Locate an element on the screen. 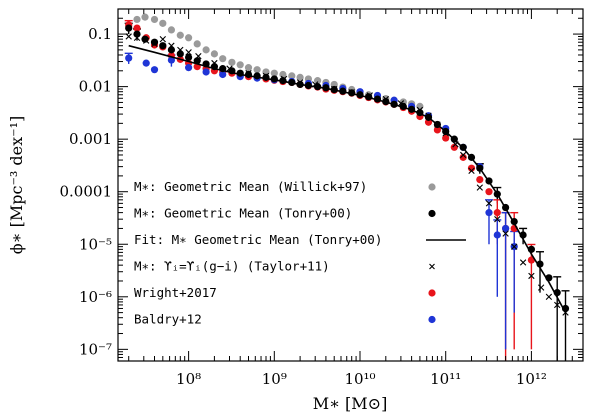  x-tick-label: 10¹² is located at coordinates (531, 379).